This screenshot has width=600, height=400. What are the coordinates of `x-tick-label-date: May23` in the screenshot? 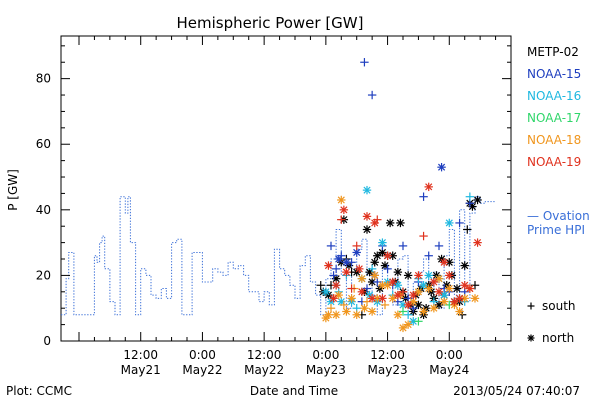 It's located at (326, 370).